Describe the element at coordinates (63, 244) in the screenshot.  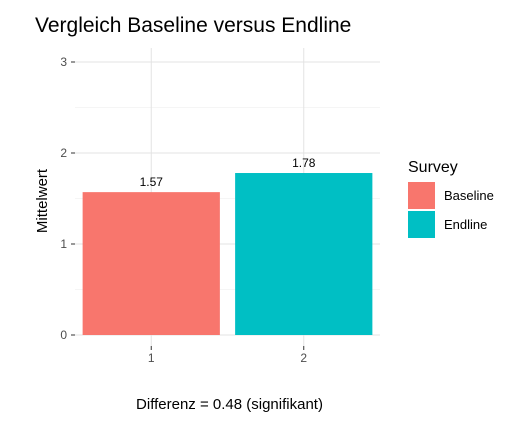
I see `y-tick-label: 1` at that location.